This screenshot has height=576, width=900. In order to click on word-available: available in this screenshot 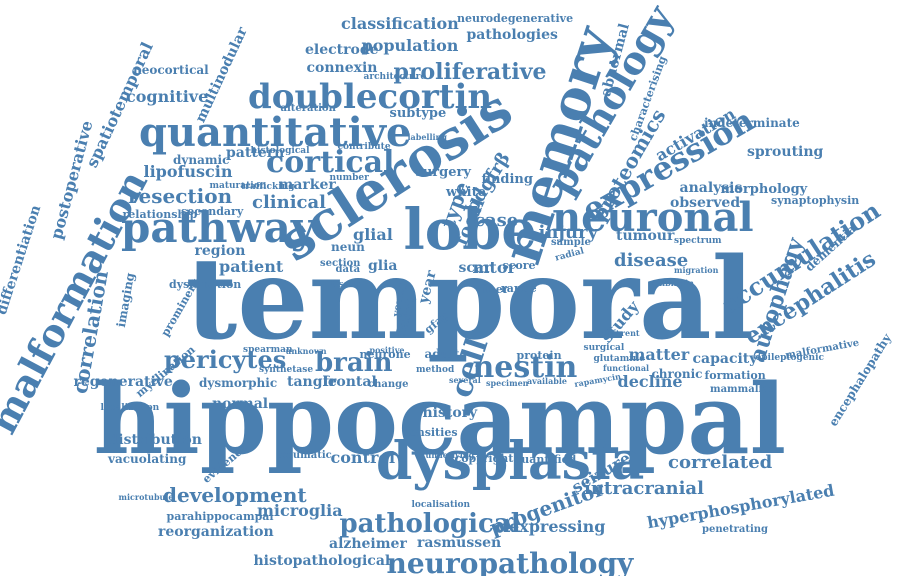, I will do `click(547, 381)`.